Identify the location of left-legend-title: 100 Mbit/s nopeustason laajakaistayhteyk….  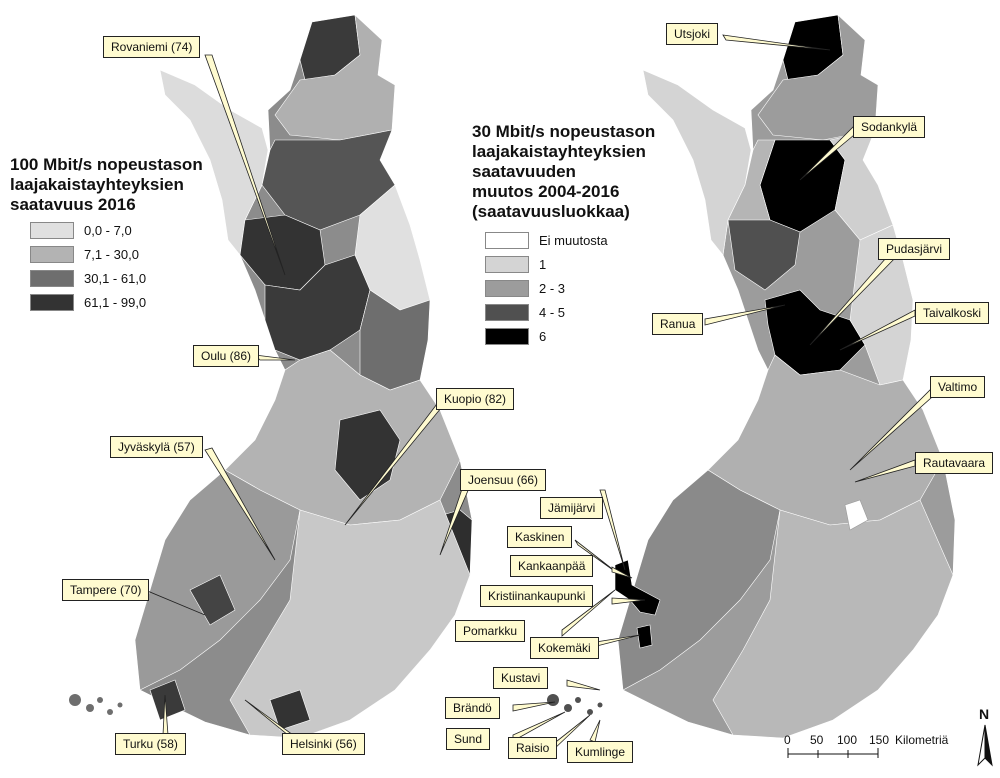
(106, 184).